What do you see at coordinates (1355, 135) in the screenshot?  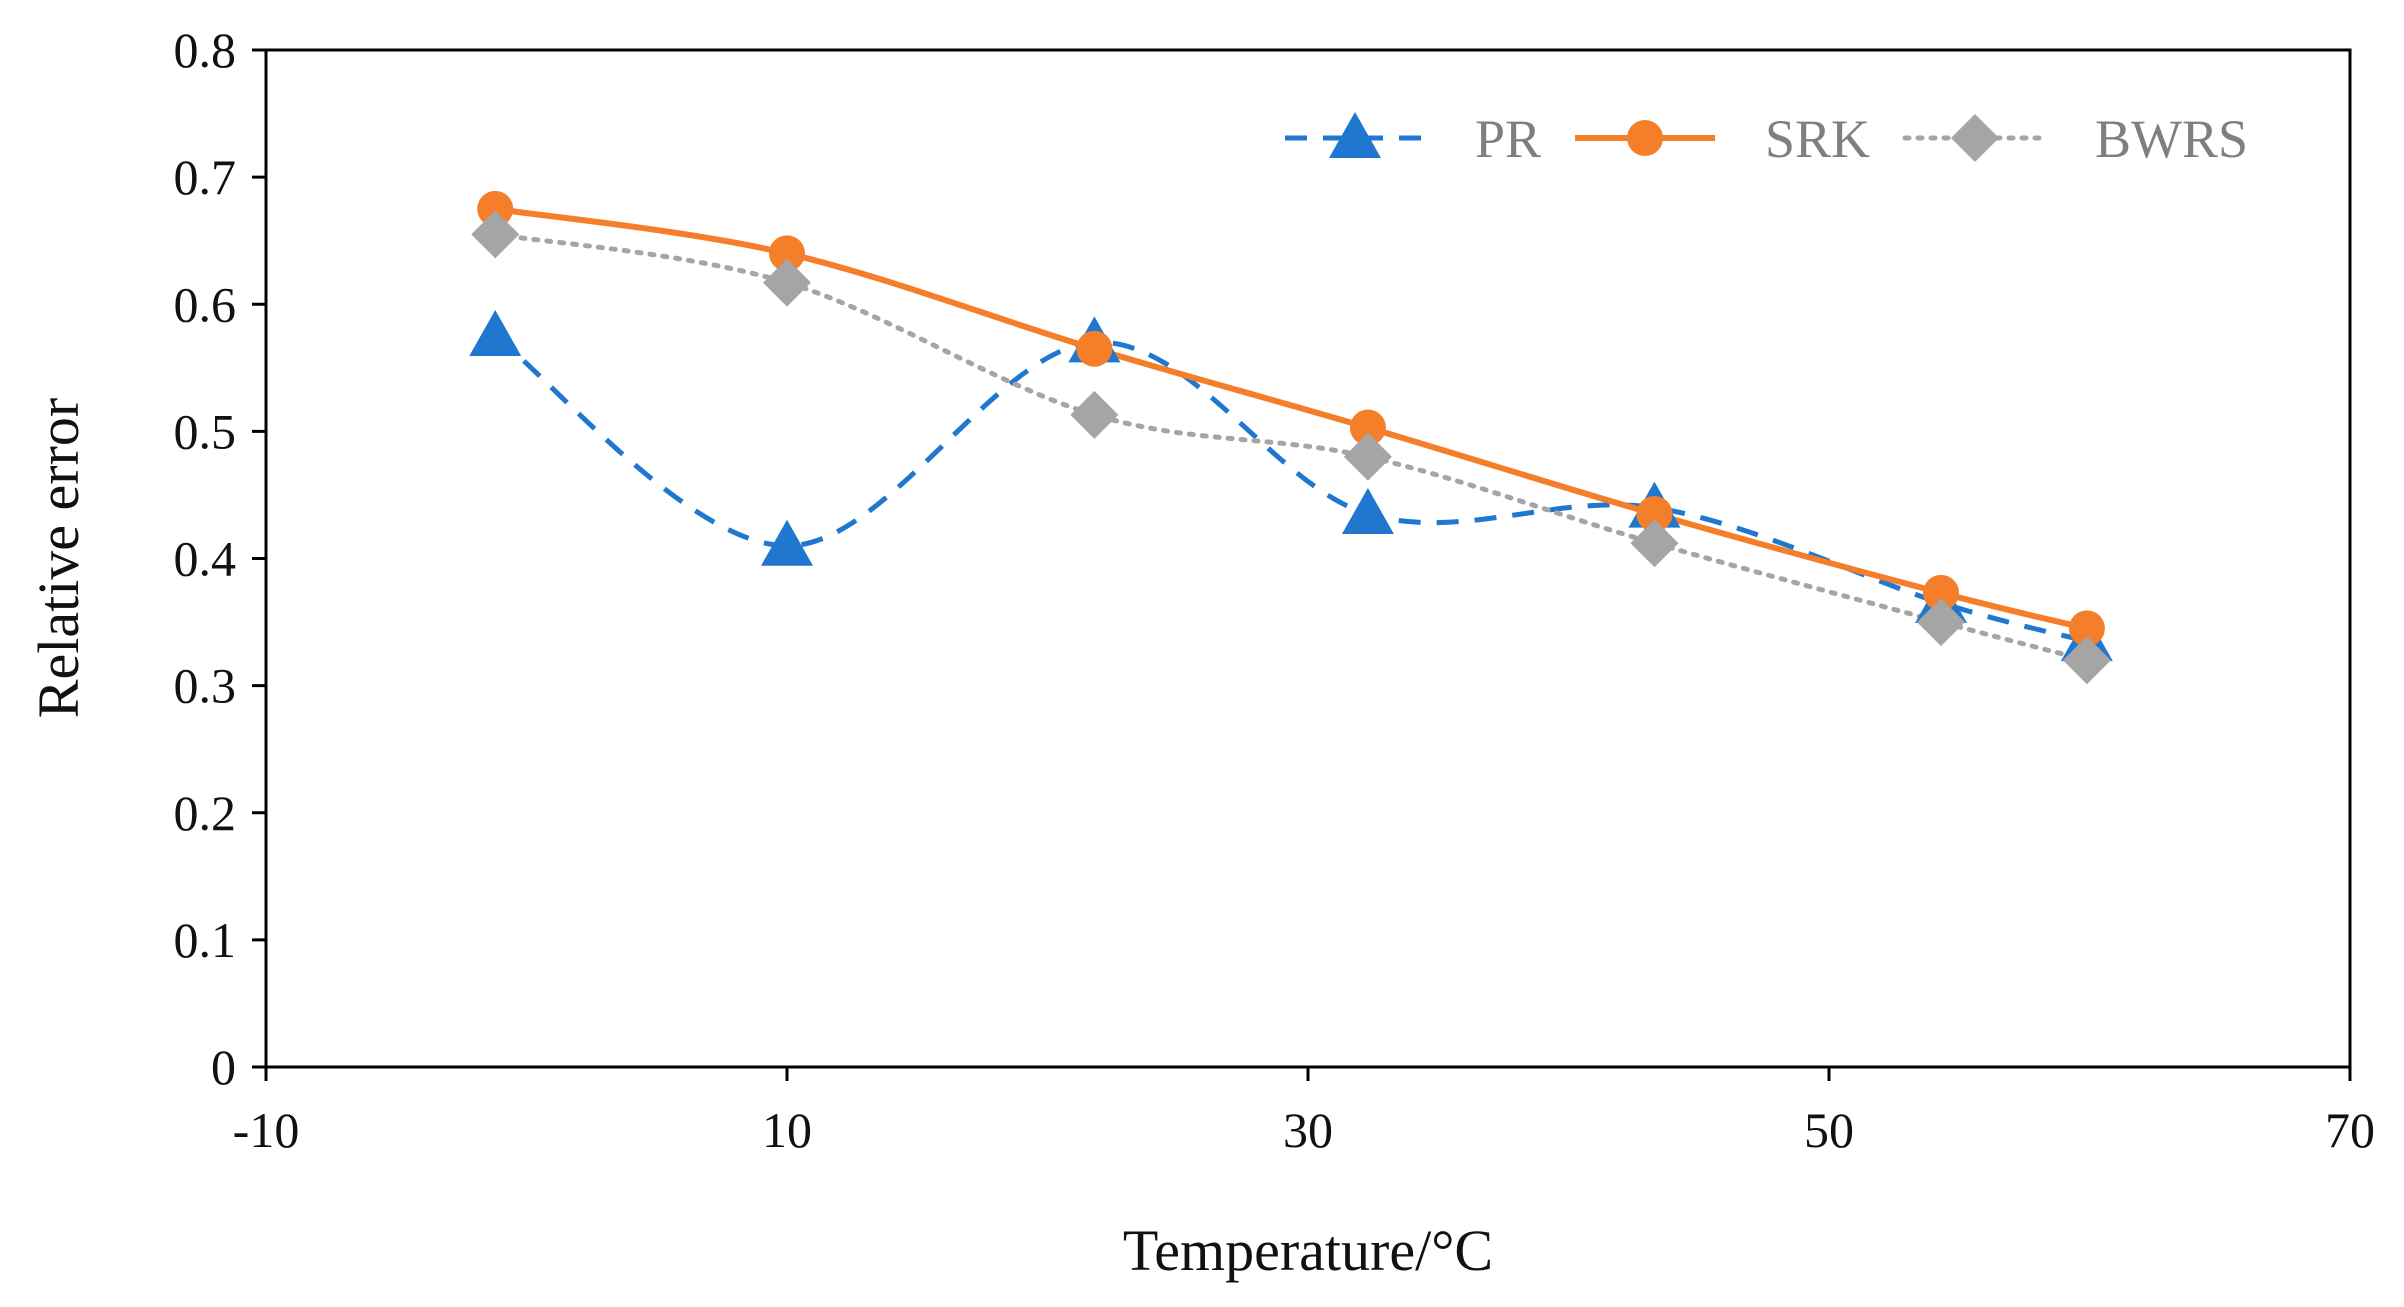 I see `legend-marker-pr` at bounding box center [1355, 135].